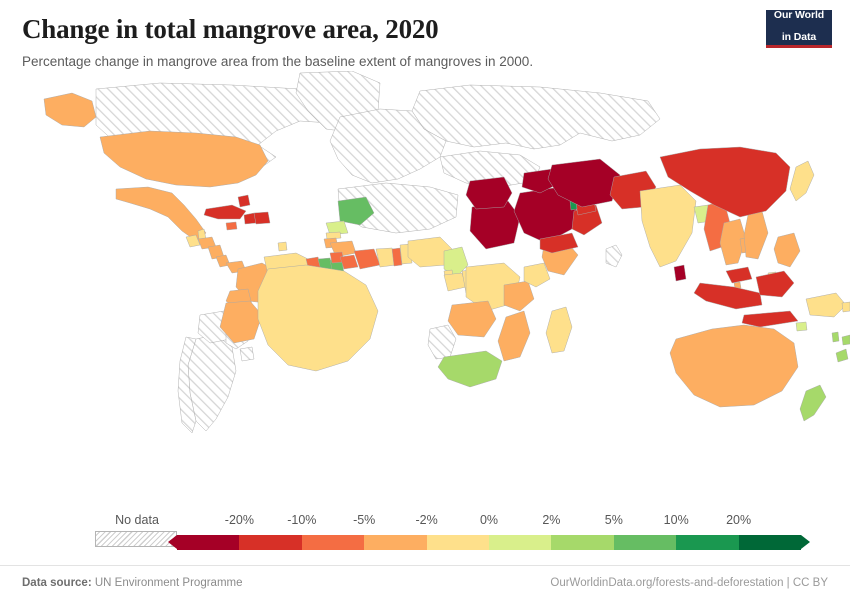 This screenshot has height=600, width=850. I want to click on country-angola: Angola: -3.3%, so click(472, 319).